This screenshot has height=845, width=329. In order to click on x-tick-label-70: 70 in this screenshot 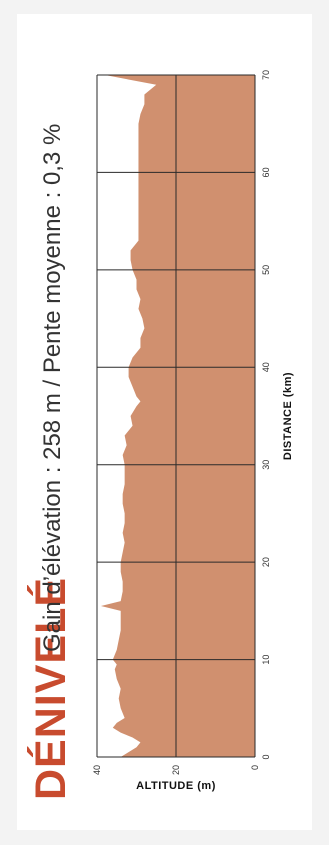, I will do `click(266, 75)`.